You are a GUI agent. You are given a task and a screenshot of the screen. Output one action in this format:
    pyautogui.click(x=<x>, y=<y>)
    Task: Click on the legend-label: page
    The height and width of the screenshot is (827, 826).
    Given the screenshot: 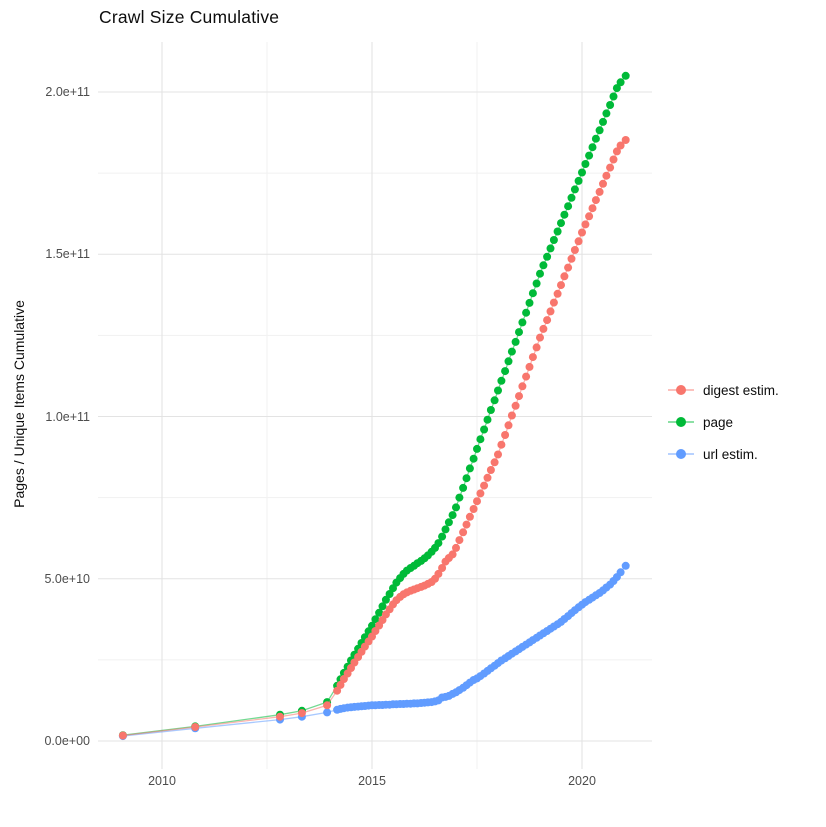 What is the action you would take?
    pyautogui.click(x=718, y=422)
    